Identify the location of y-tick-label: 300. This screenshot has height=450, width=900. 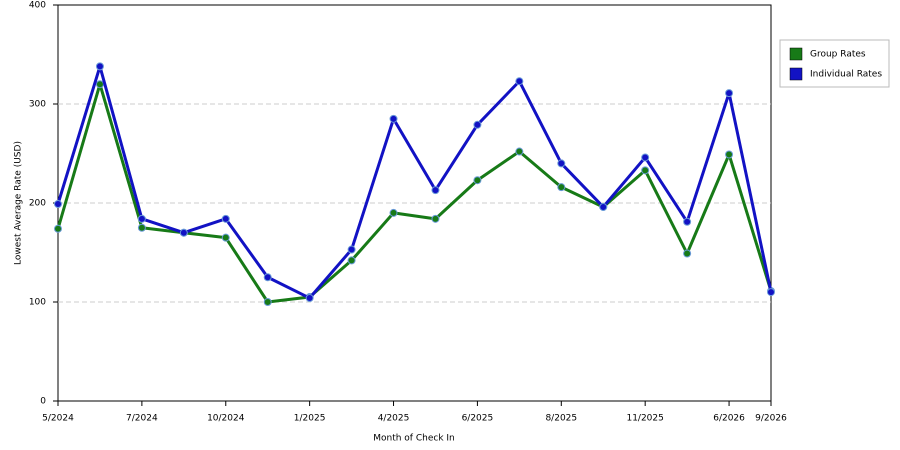
(37, 105).